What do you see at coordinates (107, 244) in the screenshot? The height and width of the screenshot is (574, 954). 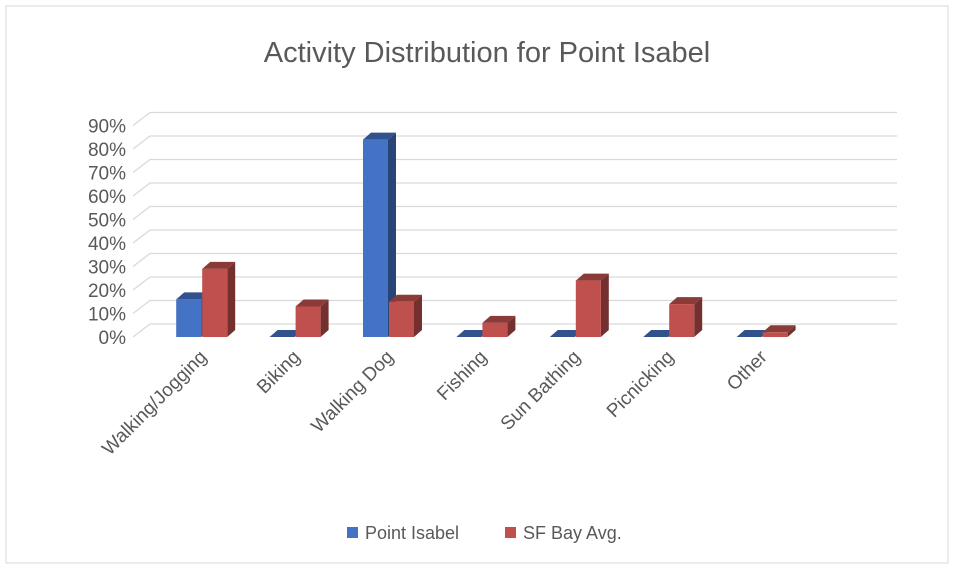 I see `y-tick-label: 40%` at bounding box center [107, 244].